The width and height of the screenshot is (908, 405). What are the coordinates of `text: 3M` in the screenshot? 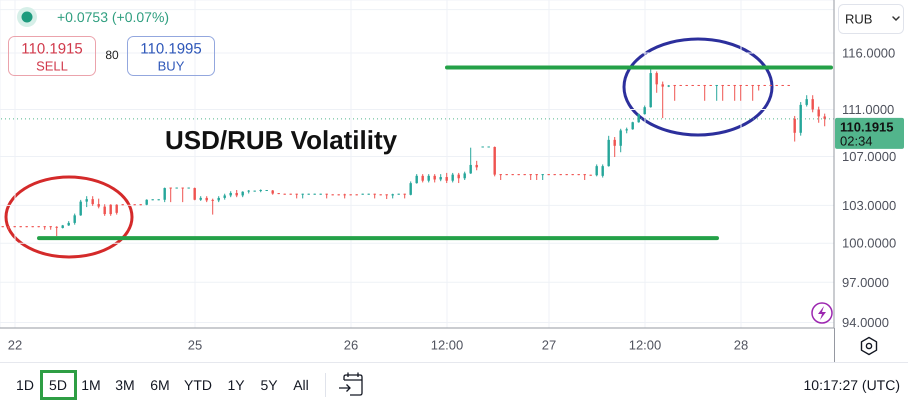 It's located at (125, 385).